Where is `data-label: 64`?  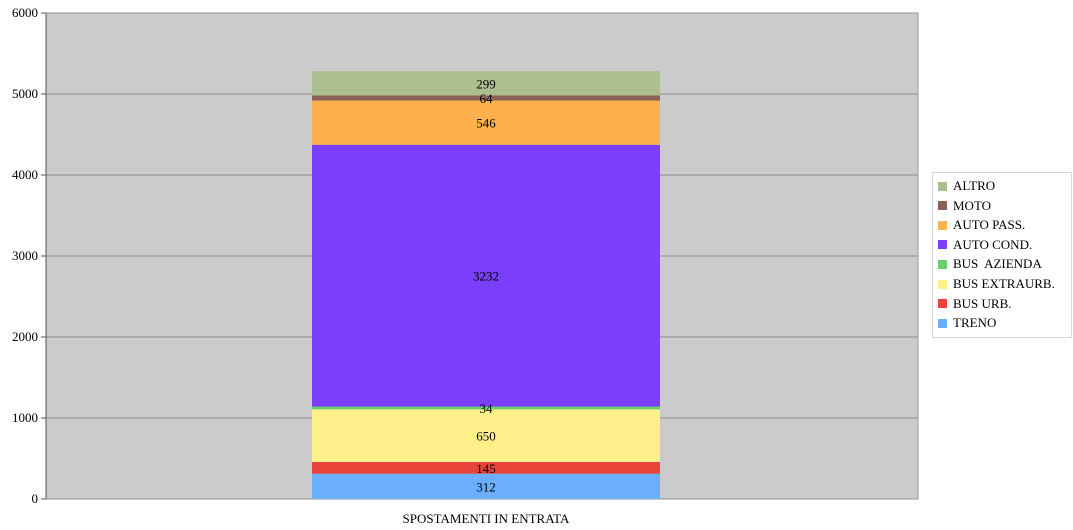 data-label: 64 is located at coordinates (487, 98).